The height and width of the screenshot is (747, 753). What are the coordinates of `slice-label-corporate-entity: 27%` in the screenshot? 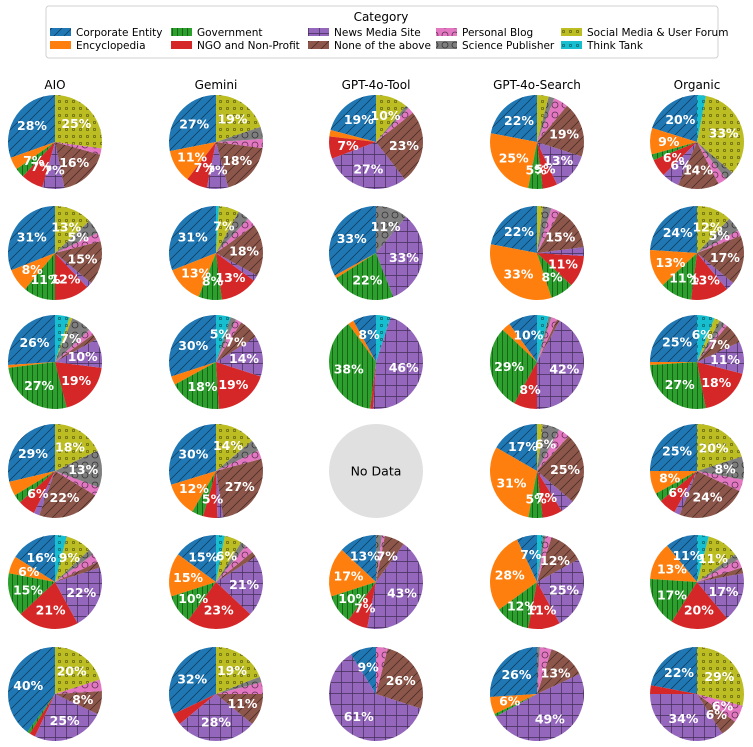 It's located at (194, 124).